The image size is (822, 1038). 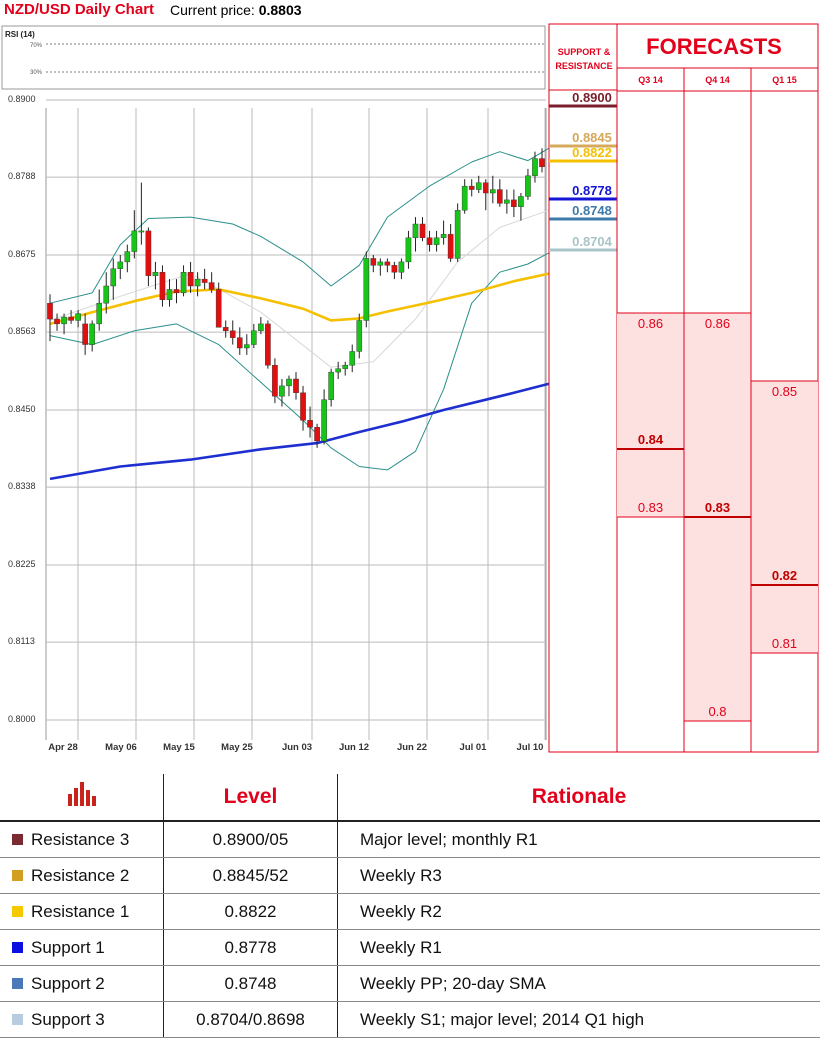 What do you see at coordinates (717, 507) in the screenshot?
I see `forecast-median-label: 0.83` at bounding box center [717, 507].